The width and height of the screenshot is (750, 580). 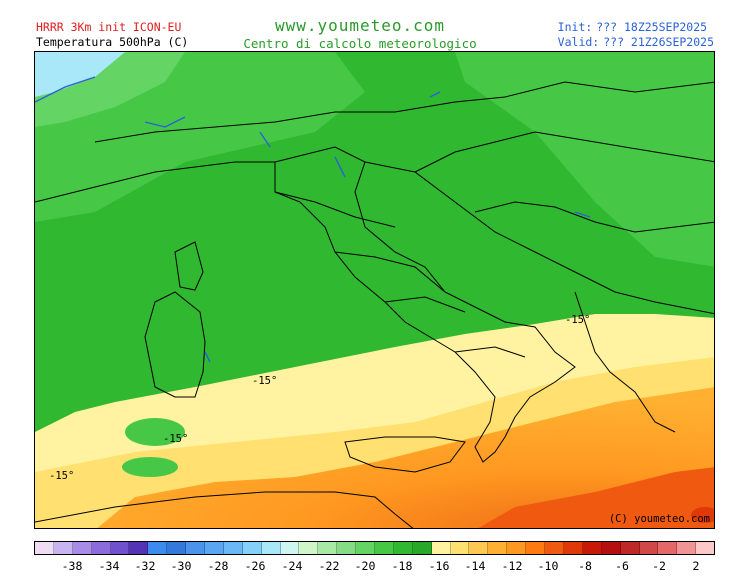 What do you see at coordinates (176, 439) in the screenshot?
I see `contour-label-2: -15°` at bounding box center [176, 439].